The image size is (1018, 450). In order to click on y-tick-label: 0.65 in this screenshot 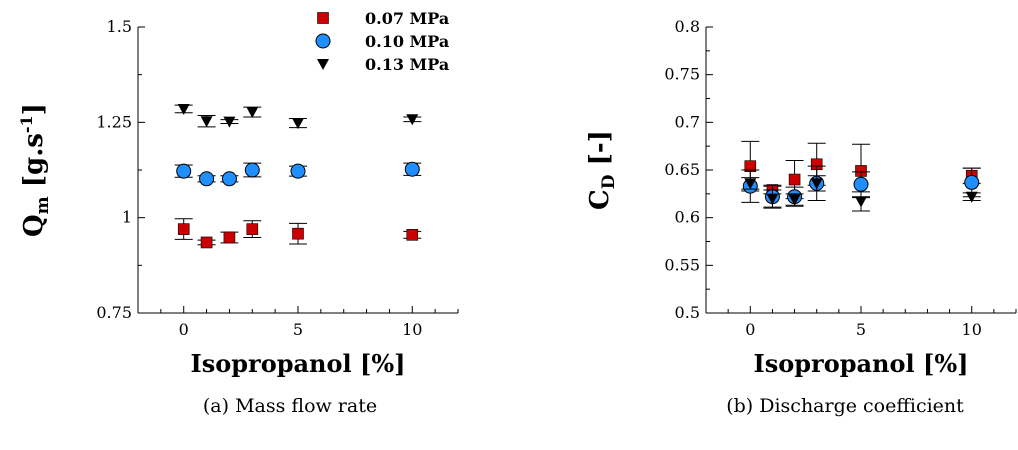, I will do `click(682, 169)`.